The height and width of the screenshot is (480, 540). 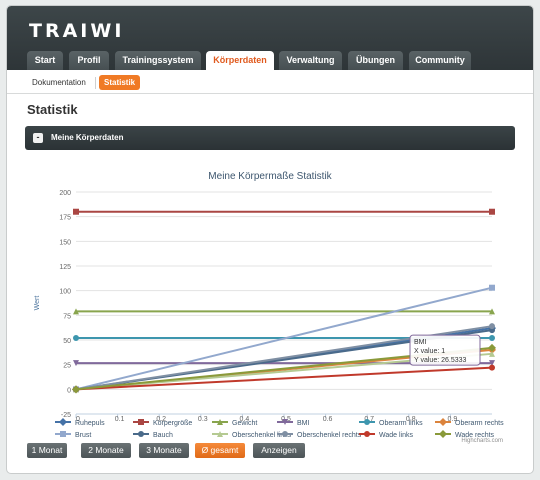 What do you see at coordinates (375, 60) in the screenshot?
I see `tab-uebungen: Übungen` at bounding box center [375, 60].